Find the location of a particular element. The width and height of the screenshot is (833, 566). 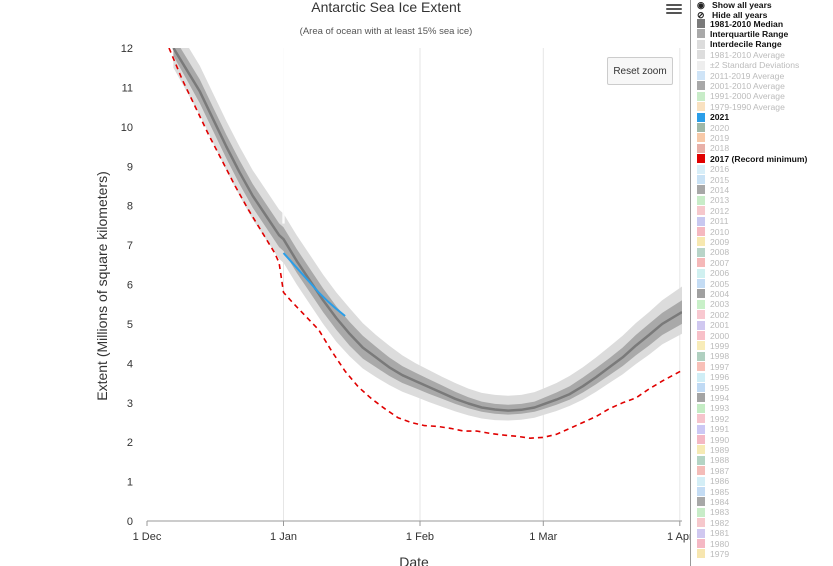

legend-label: 1991-2000 Average is located at coordinates (747, 96).